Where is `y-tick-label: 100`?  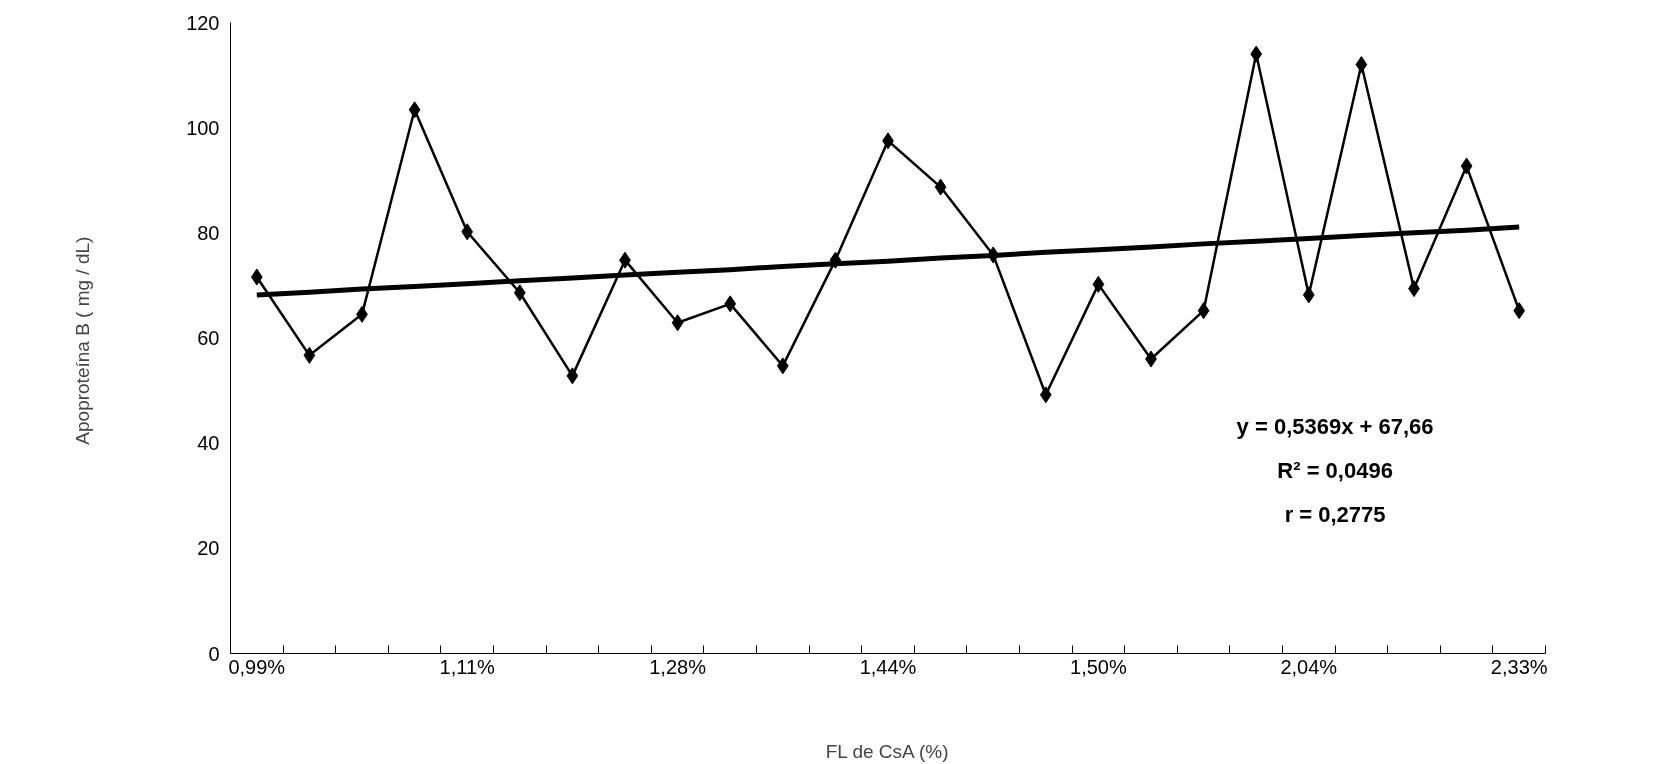 y-tick-label: 100 is located at coordinates (203, 127).